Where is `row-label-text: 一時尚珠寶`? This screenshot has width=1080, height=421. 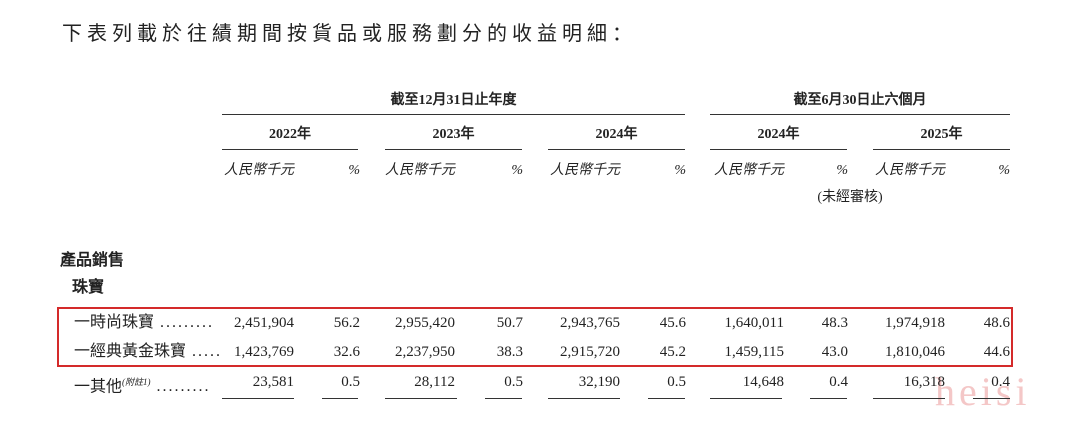 row-label-text: 一時尚珠寶 is located at coordinates (114, 322).